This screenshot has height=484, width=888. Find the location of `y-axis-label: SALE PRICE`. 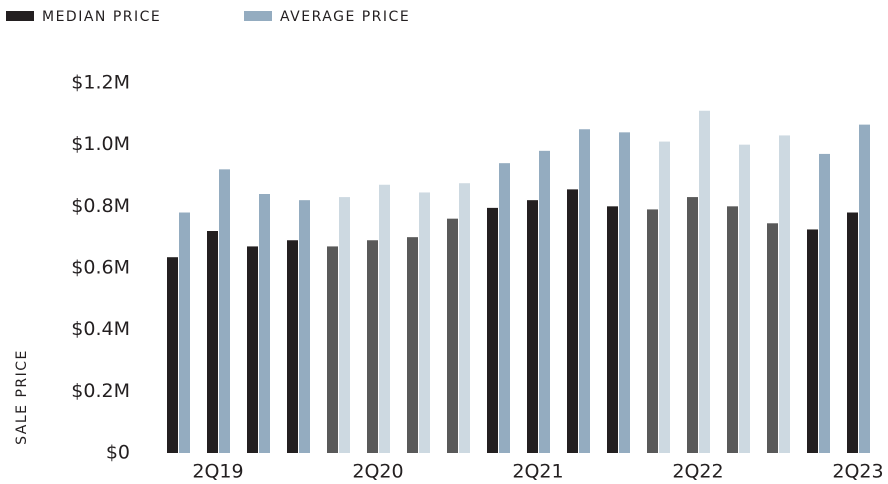

y-axis-label: SALE PRICE is located at coordinates (22, 397).